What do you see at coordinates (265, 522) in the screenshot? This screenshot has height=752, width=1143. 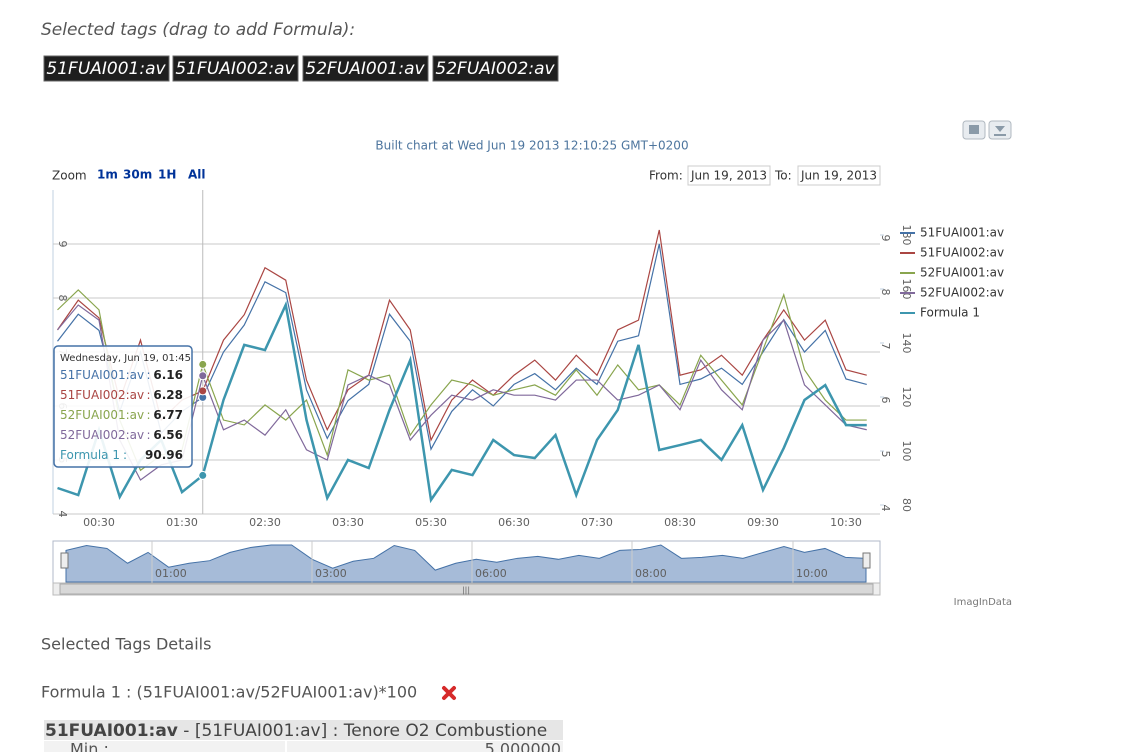 I see `x-tick-label: 02:30` at bounding box center [265, 522].